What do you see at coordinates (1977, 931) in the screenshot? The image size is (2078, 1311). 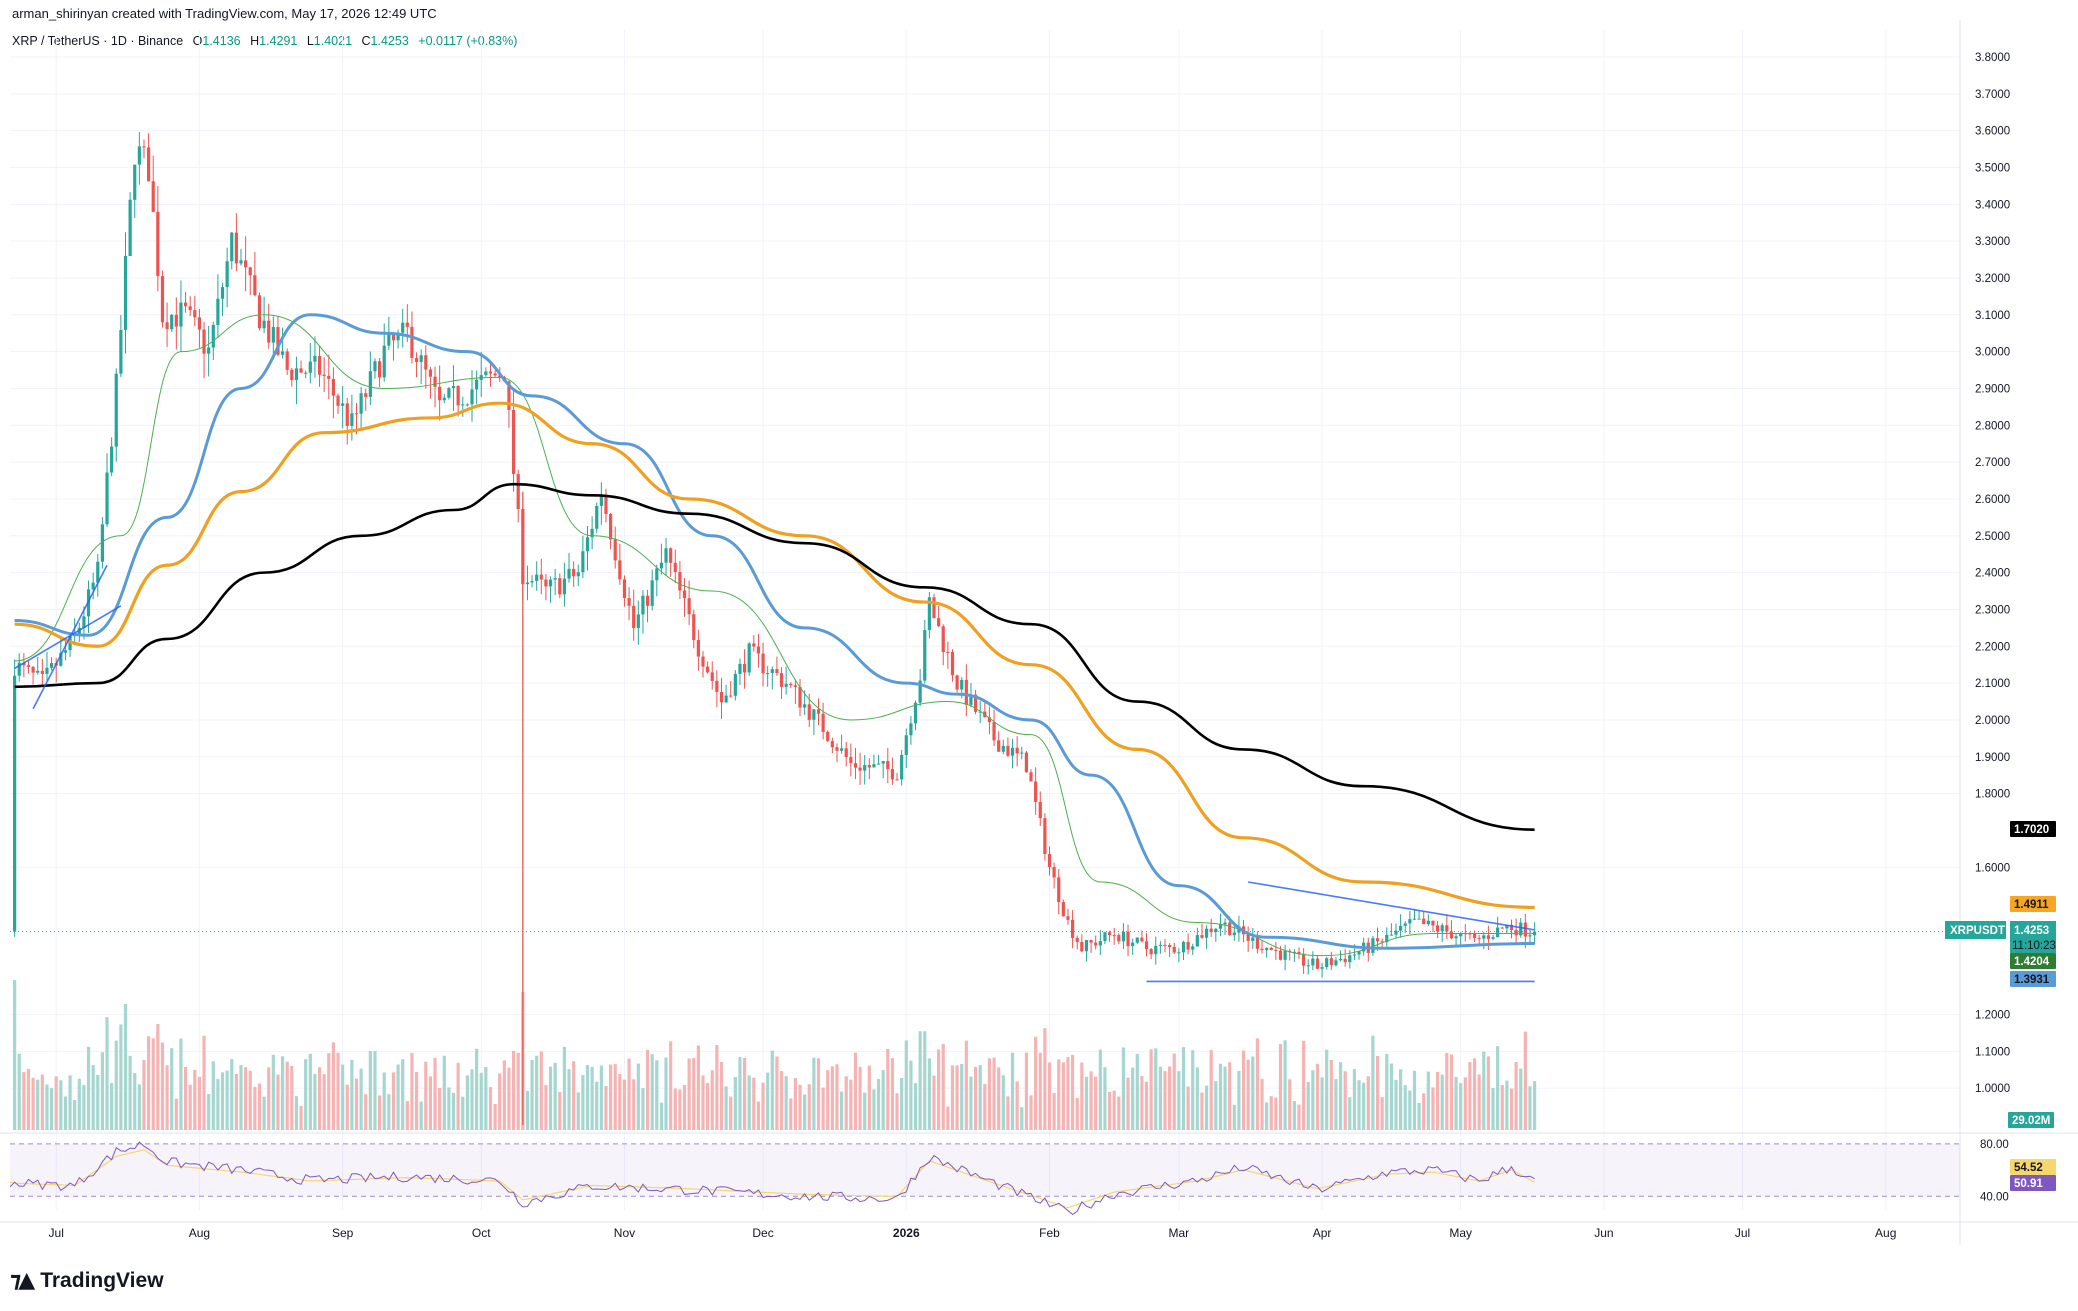 I see `symbol-badge: XRPUSDT` at bounding box center [1977, 931].